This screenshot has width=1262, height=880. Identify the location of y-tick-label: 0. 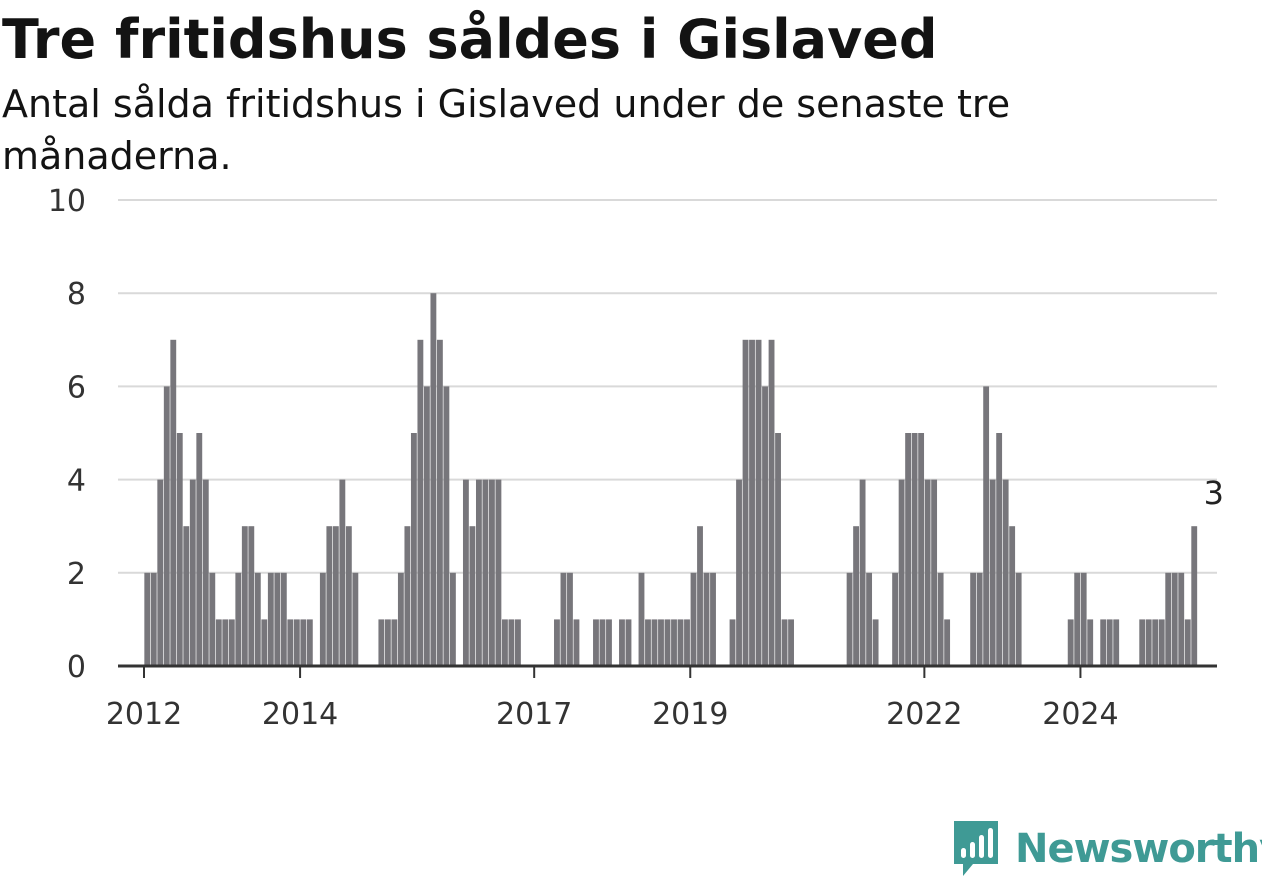
(76, 667).